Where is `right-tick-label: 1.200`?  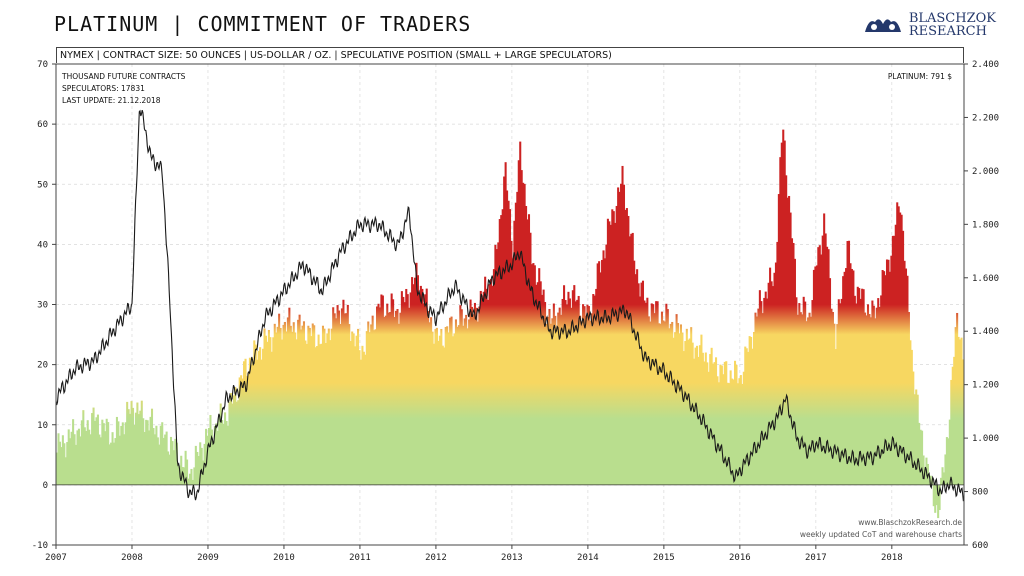
right-tick-label: 1.200 is located at coordinates (985, 386).